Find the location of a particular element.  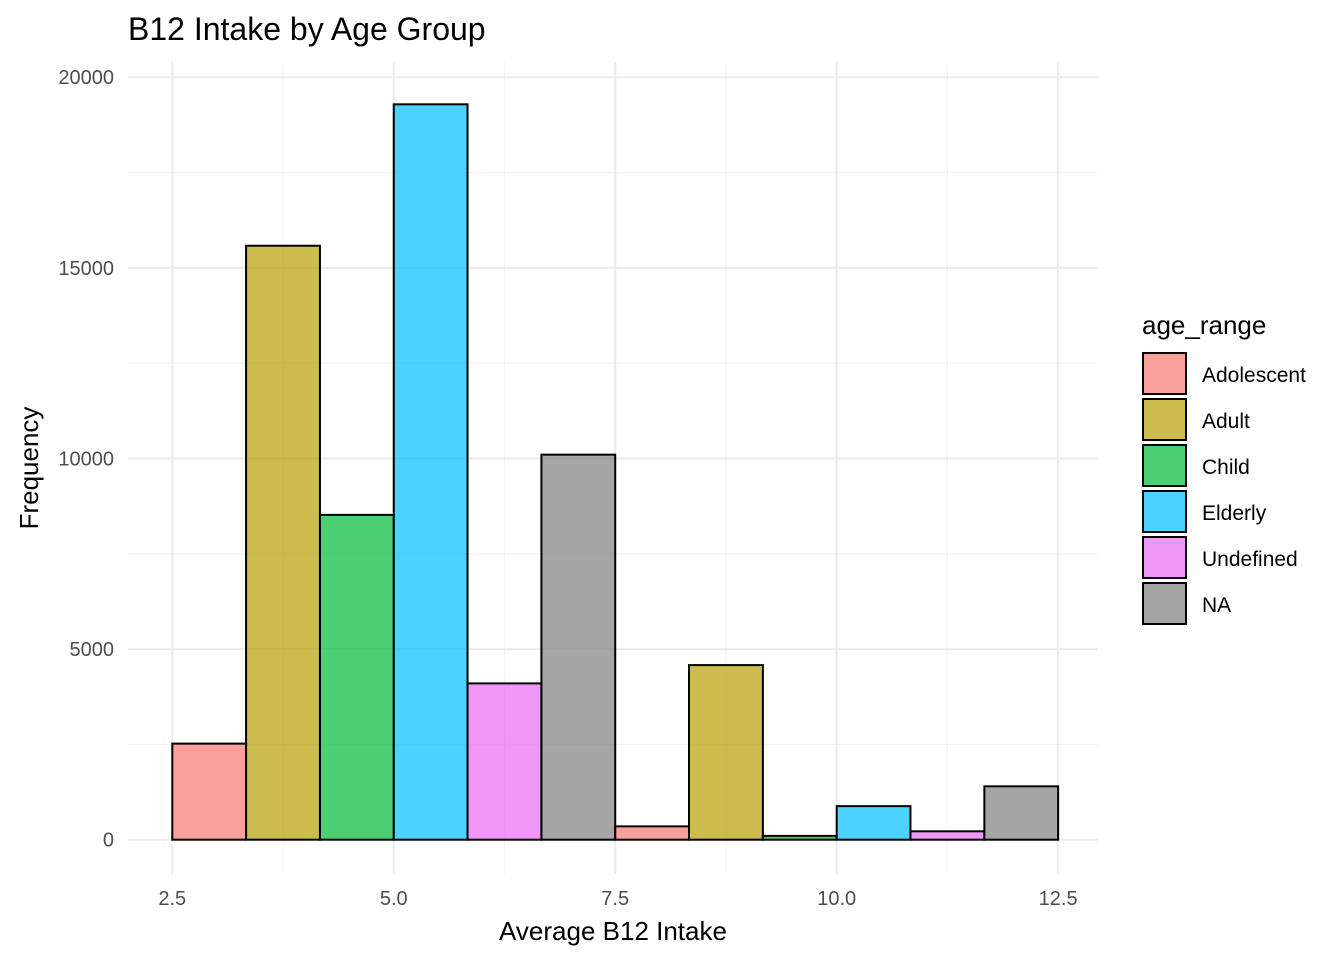

y-tick-label: 5000 is located at coordinates (92, 650).